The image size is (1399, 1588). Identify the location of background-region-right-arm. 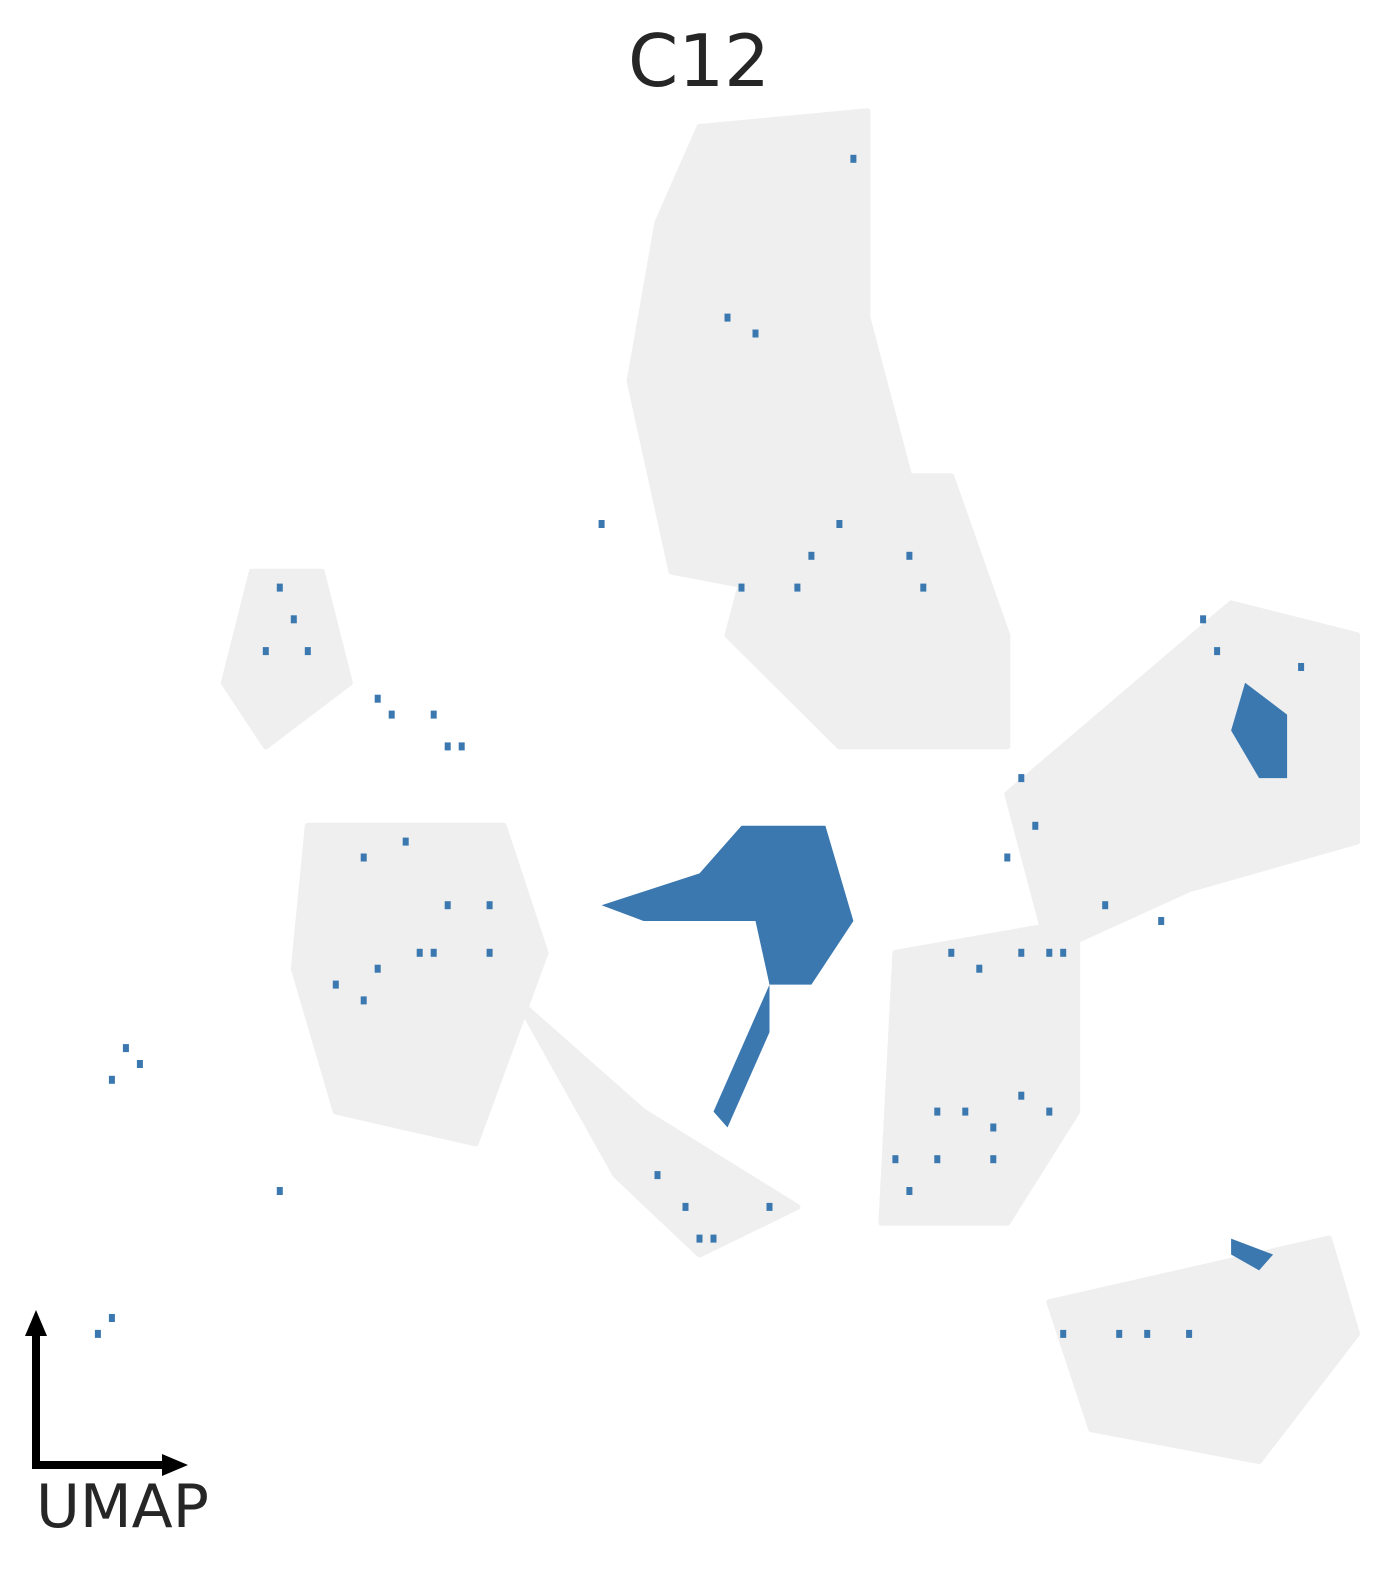
(1182, 778).